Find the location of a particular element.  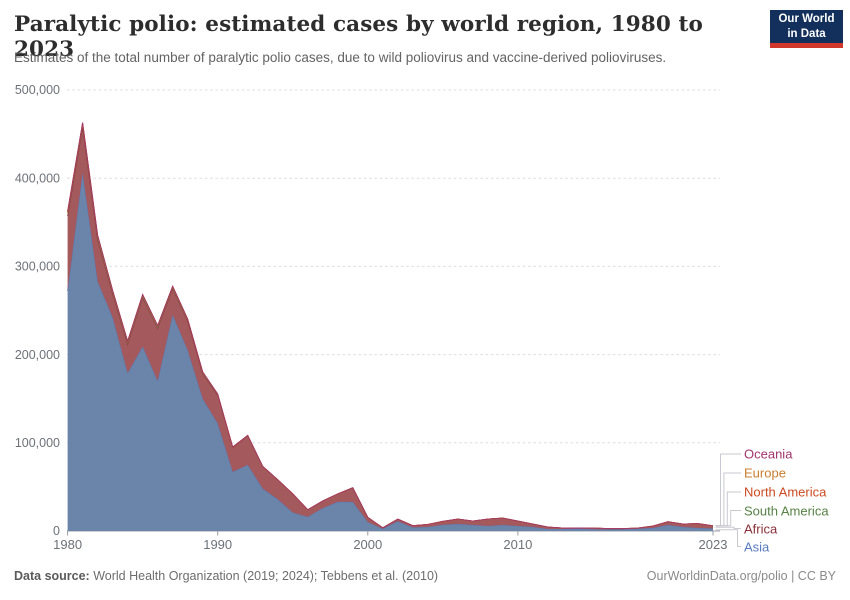

y-axis-label: 400,000 is located at coordinates (37, 178).